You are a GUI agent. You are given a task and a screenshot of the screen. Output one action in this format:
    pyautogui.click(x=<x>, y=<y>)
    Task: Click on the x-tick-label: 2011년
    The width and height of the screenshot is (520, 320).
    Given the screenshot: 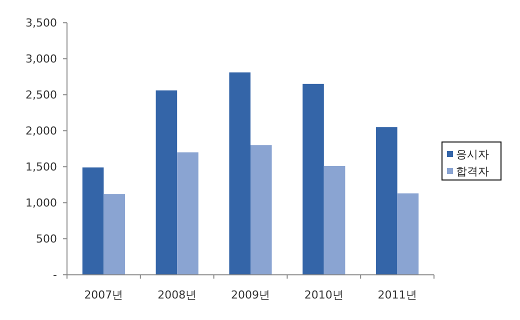 What is the action you would take?
    pyautogui.click(x=397, y=295)
    